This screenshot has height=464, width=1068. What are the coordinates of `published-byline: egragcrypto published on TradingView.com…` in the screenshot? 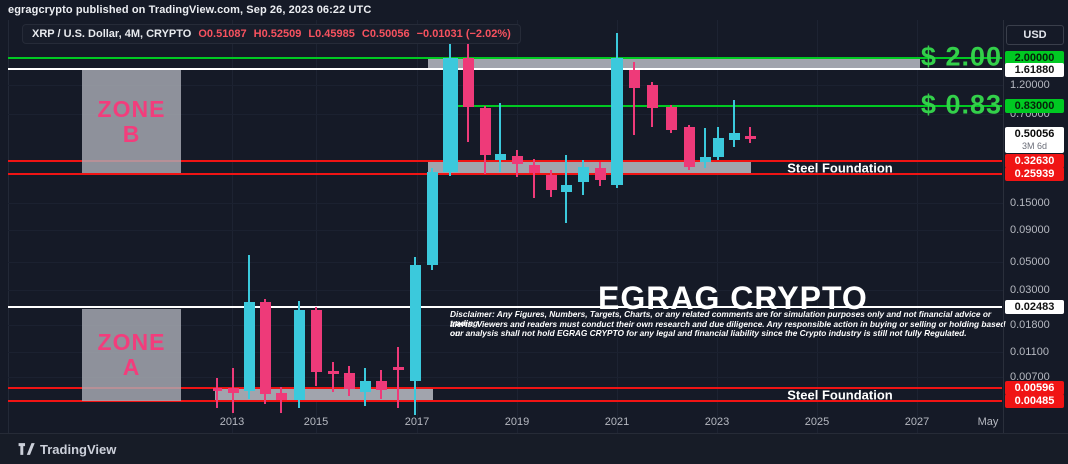 It's located at (190, 10).